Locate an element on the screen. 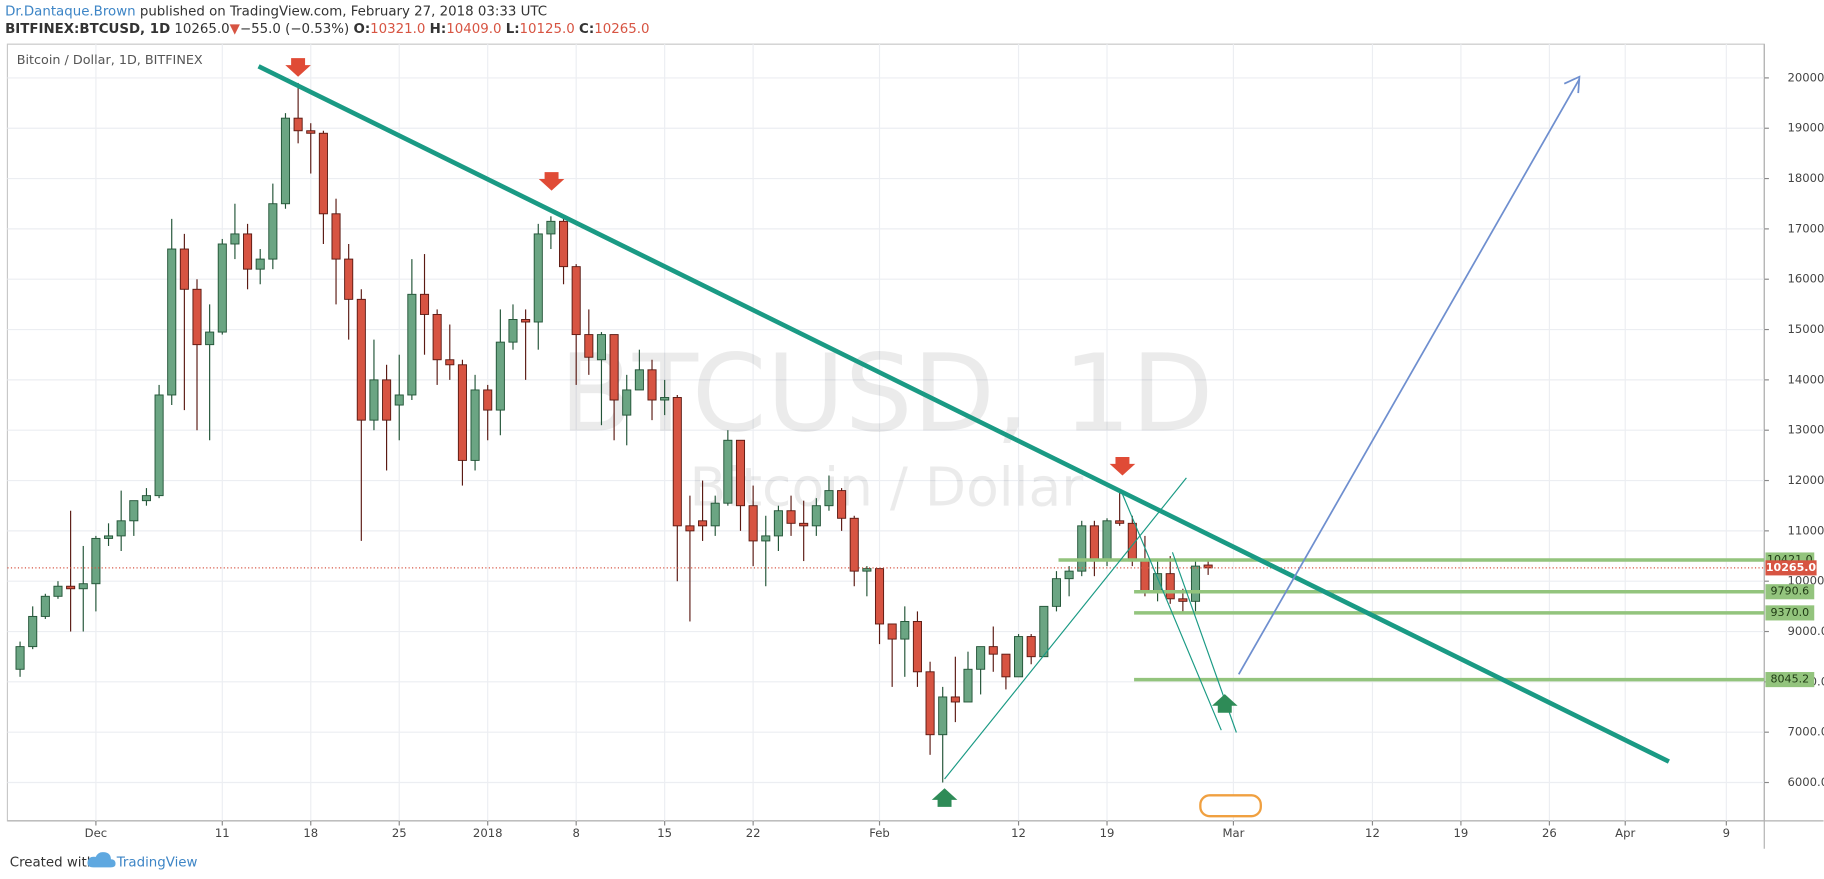  arrow-head is located at coordinates (1572, 84).